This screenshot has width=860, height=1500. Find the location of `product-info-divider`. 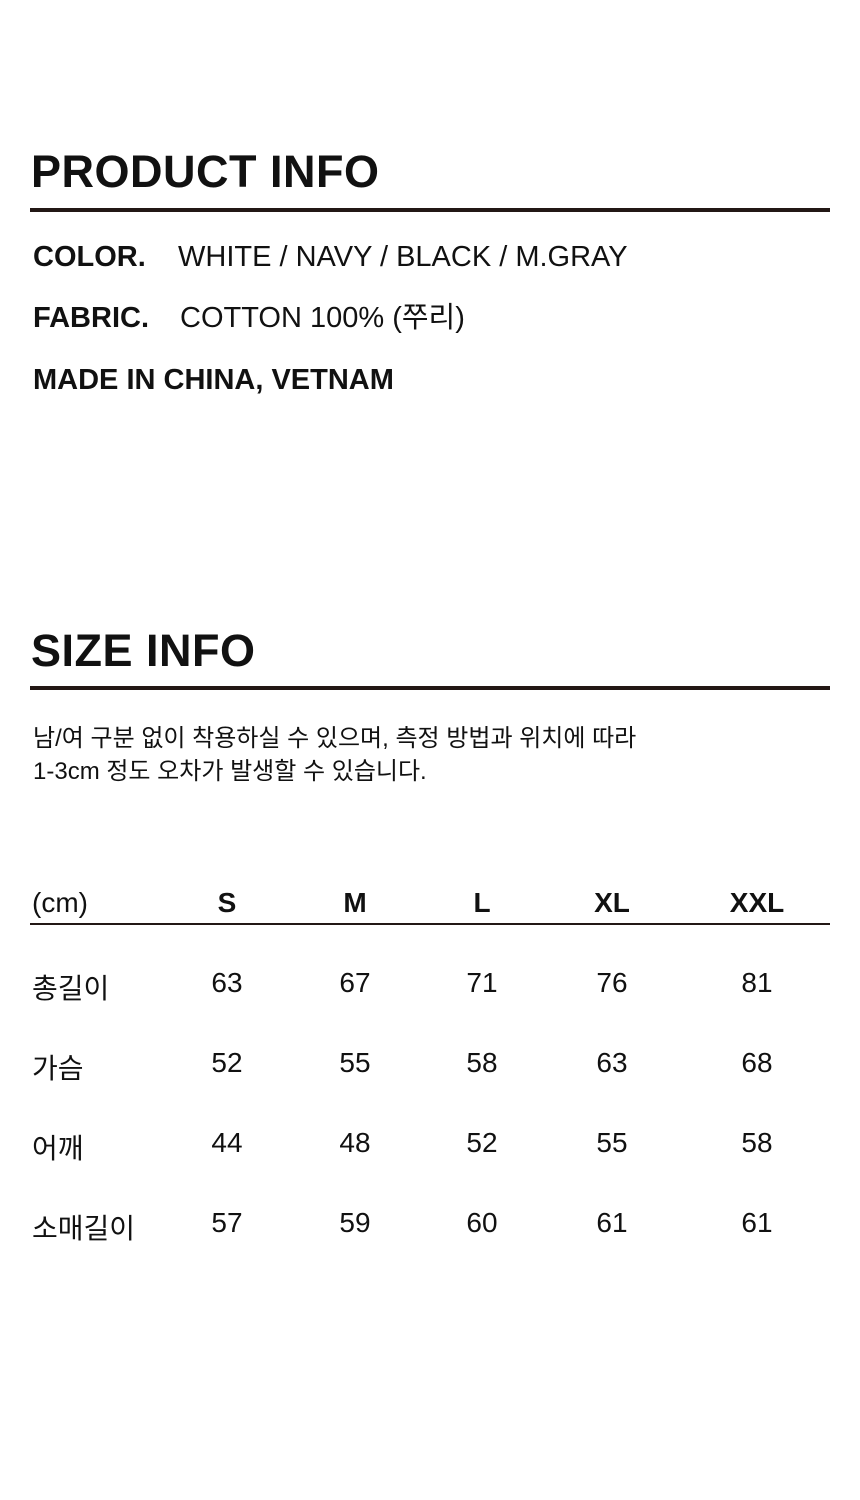

product-info-divider is located at coordinates (430, 210).